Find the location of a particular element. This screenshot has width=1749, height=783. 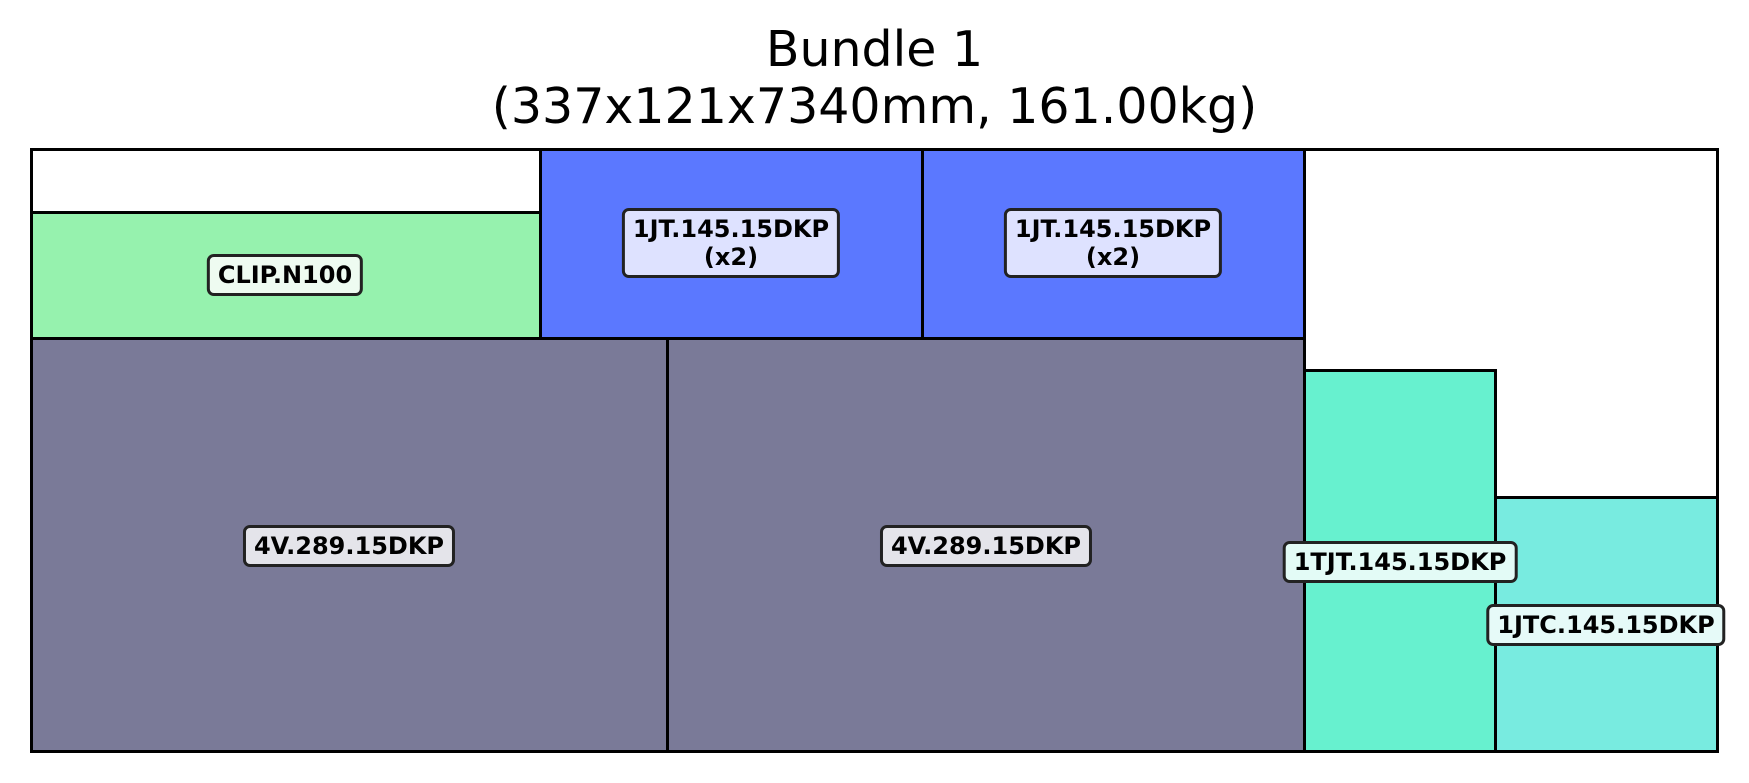

item-label-4v-289-b: 4V.289.15DKP is located at coordinates (986, 546).